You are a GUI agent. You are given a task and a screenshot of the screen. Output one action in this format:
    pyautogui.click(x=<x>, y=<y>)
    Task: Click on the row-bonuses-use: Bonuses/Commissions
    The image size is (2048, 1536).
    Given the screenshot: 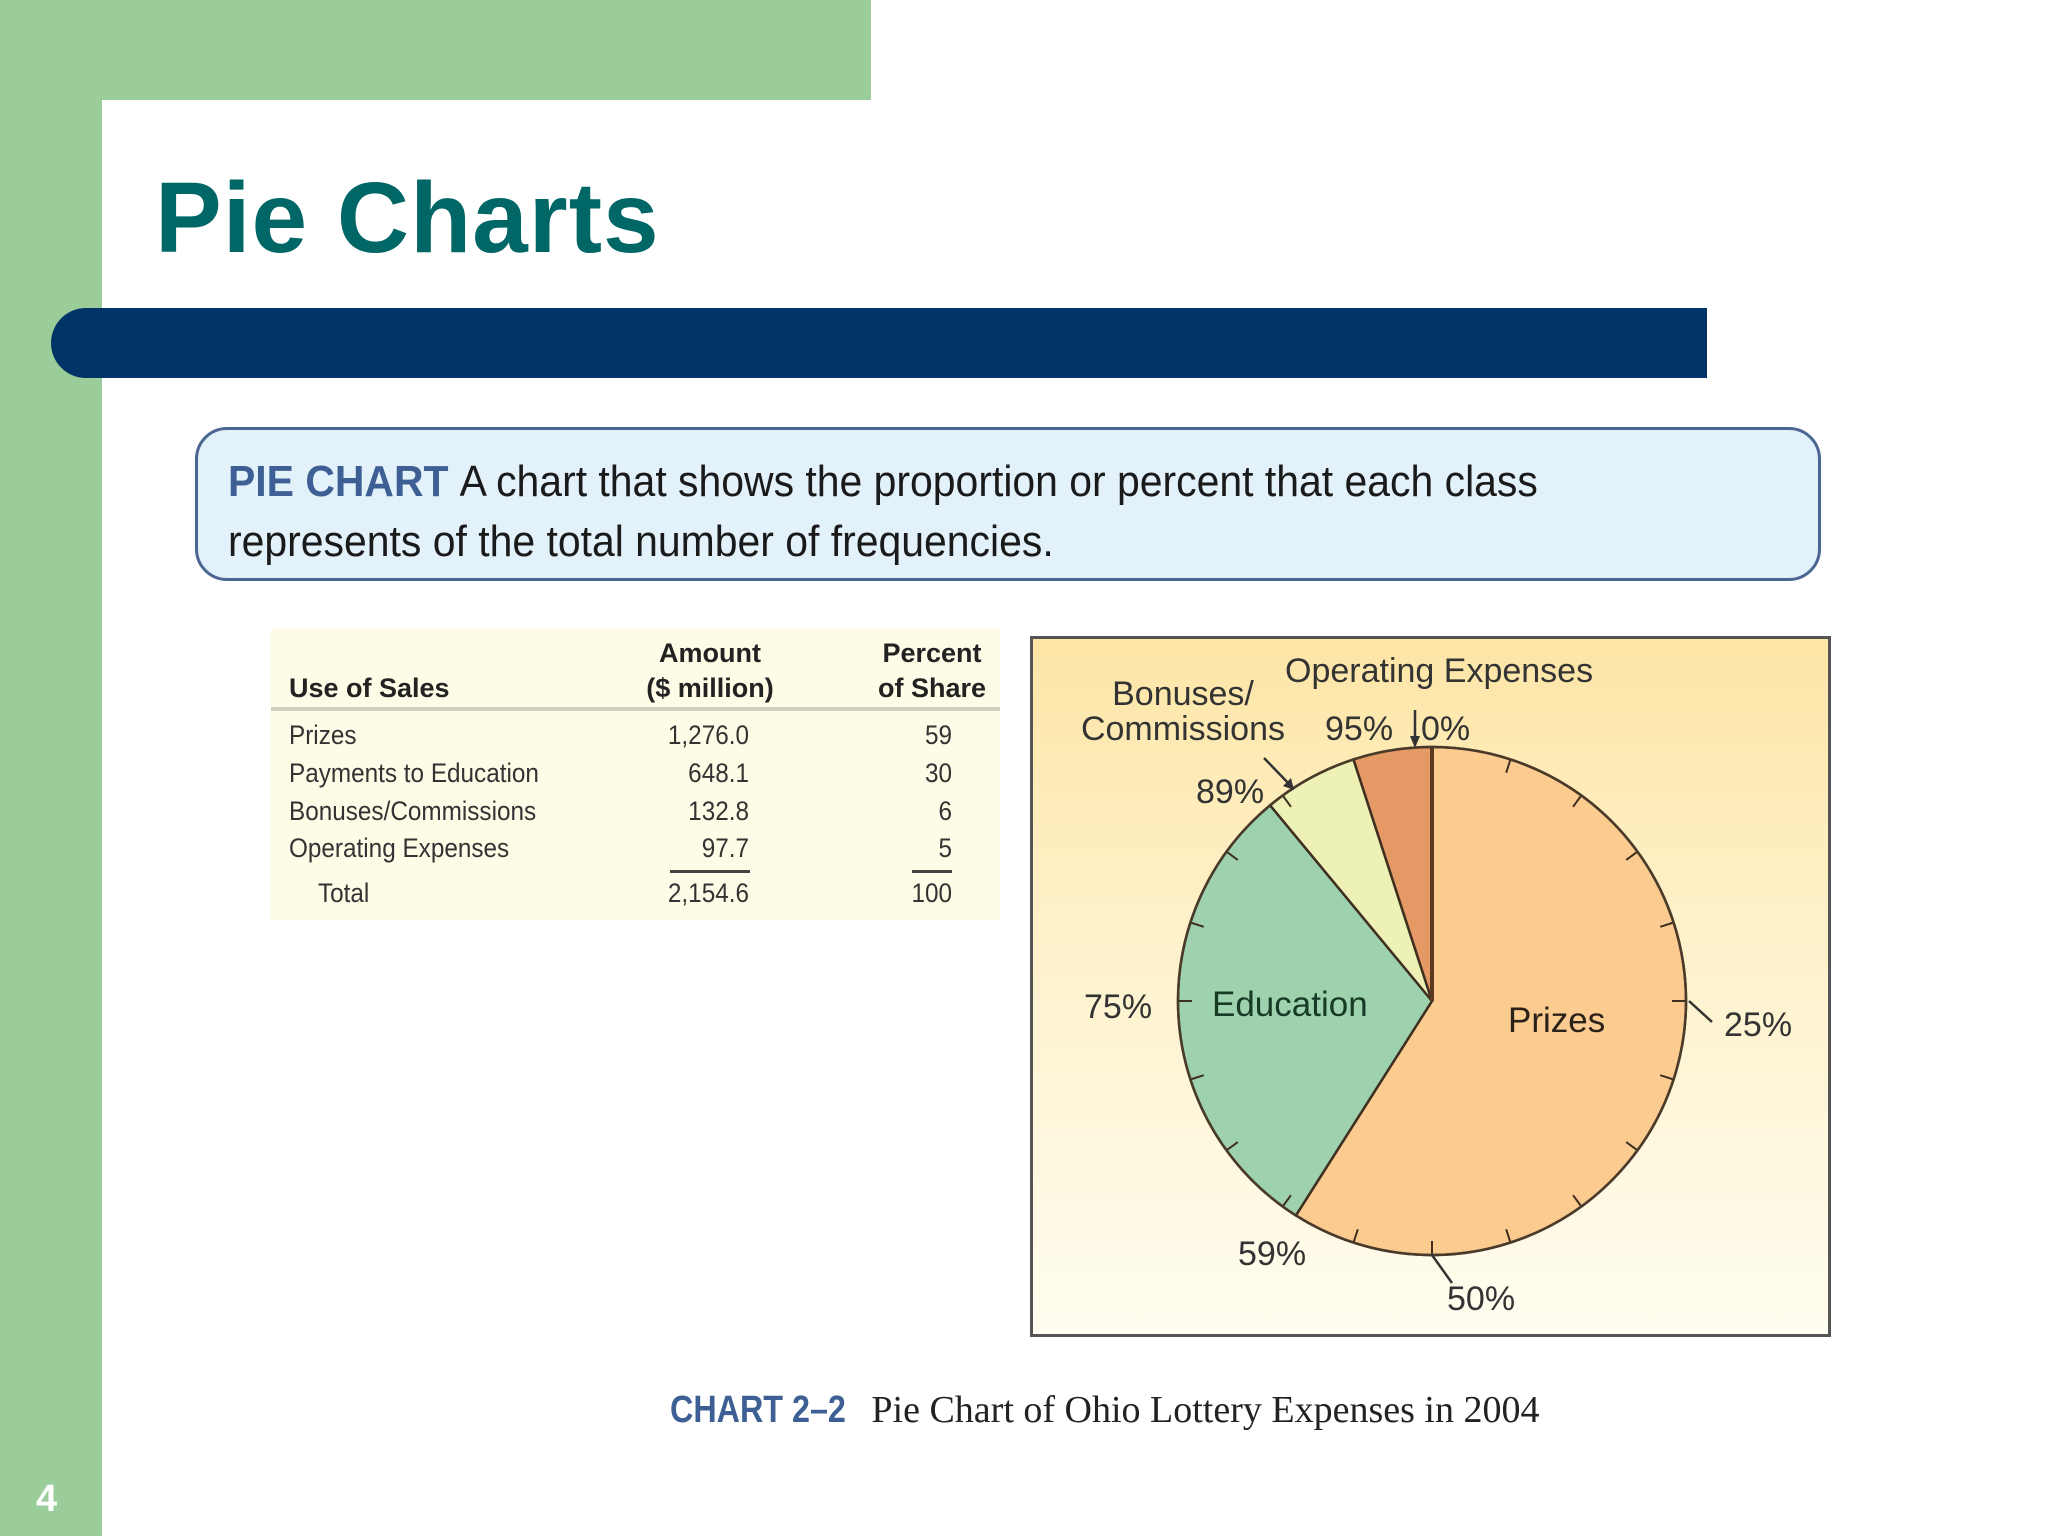 What is the action you would take?
    pyautogui.click(x=413, y=811)
    